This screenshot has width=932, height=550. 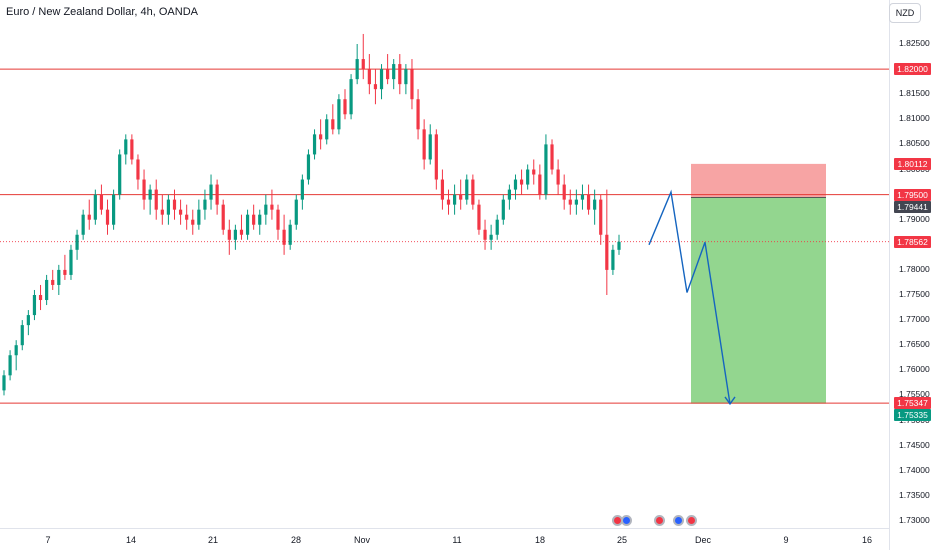 I want to click on price-tick: 1.82500, so click(x=914, y=43).